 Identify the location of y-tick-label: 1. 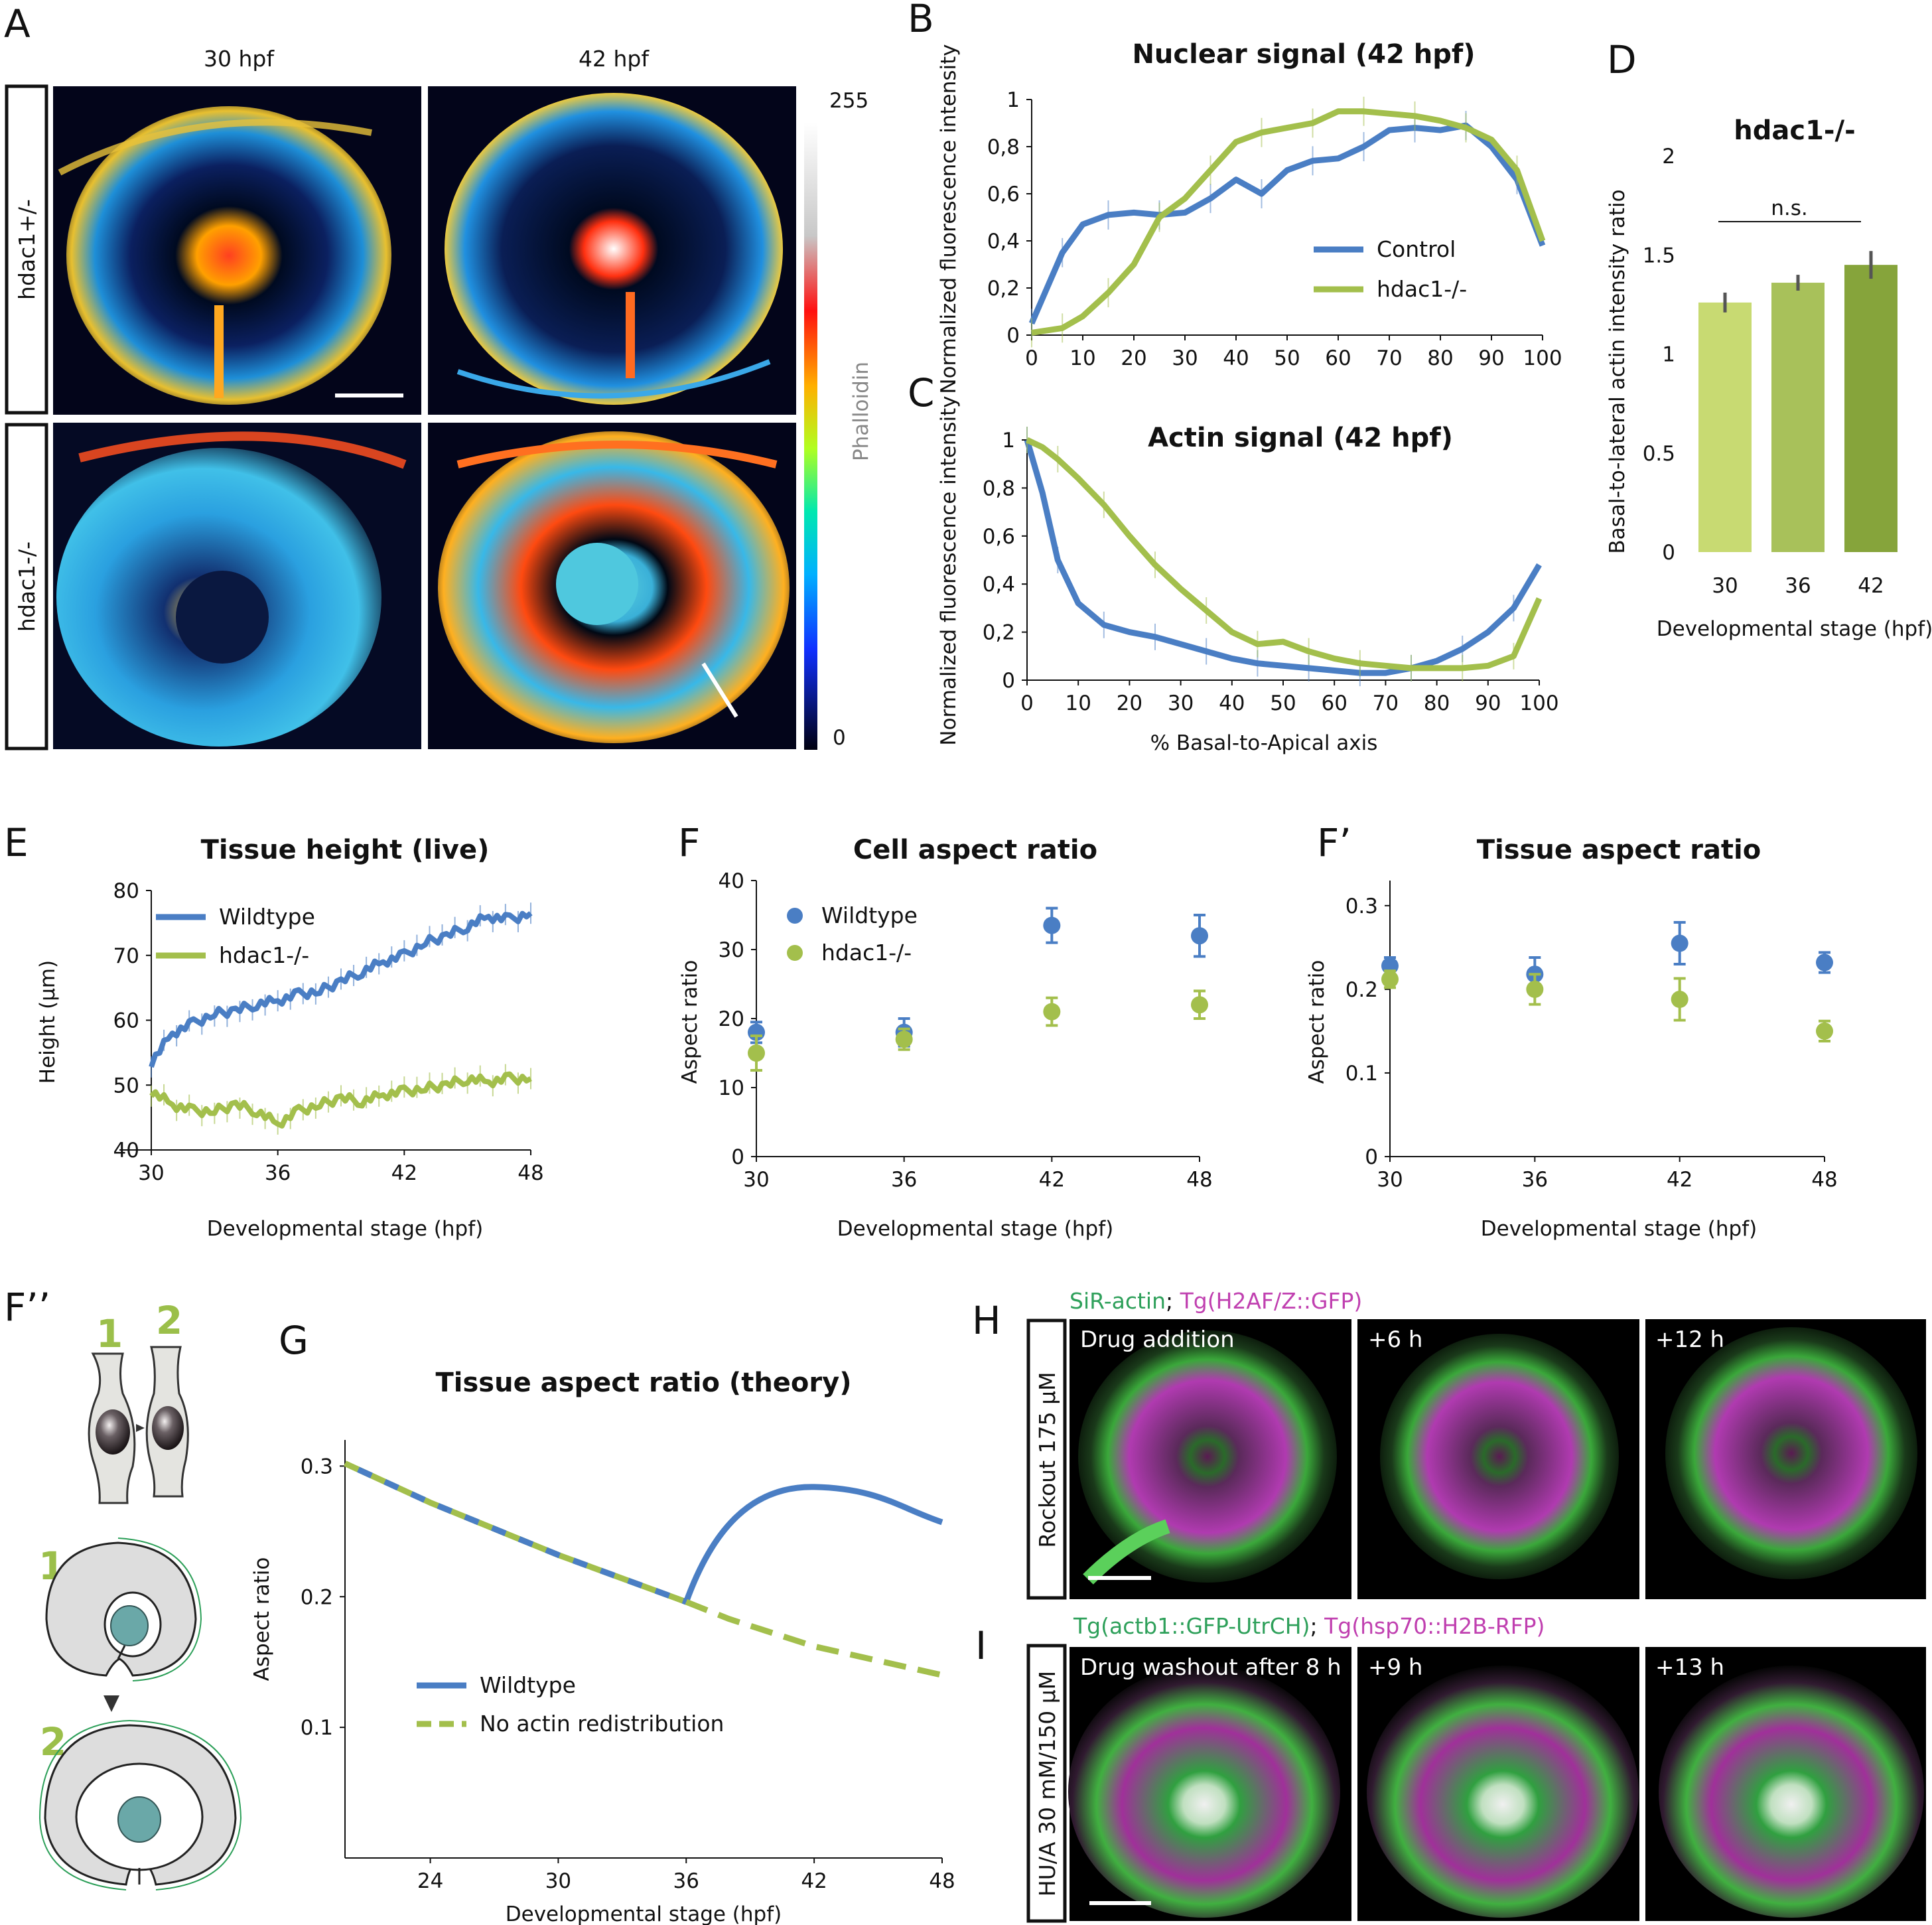
(1008, 441).